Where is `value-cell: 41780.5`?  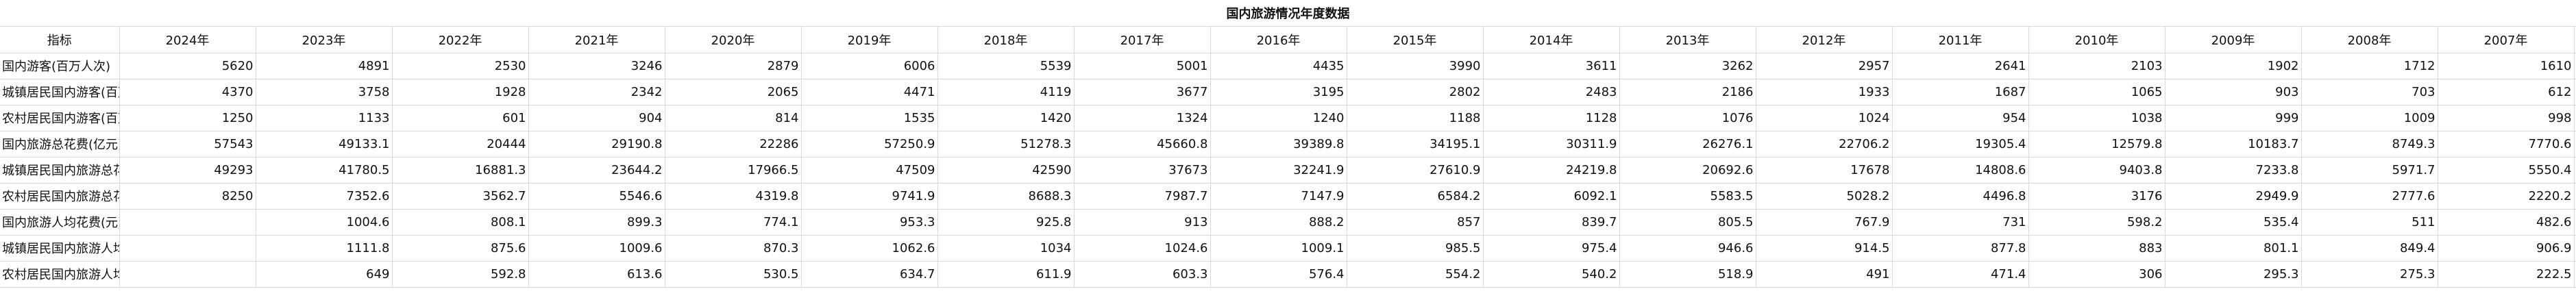 value-cell: 41780.5 is located at coordinates (325, 170).